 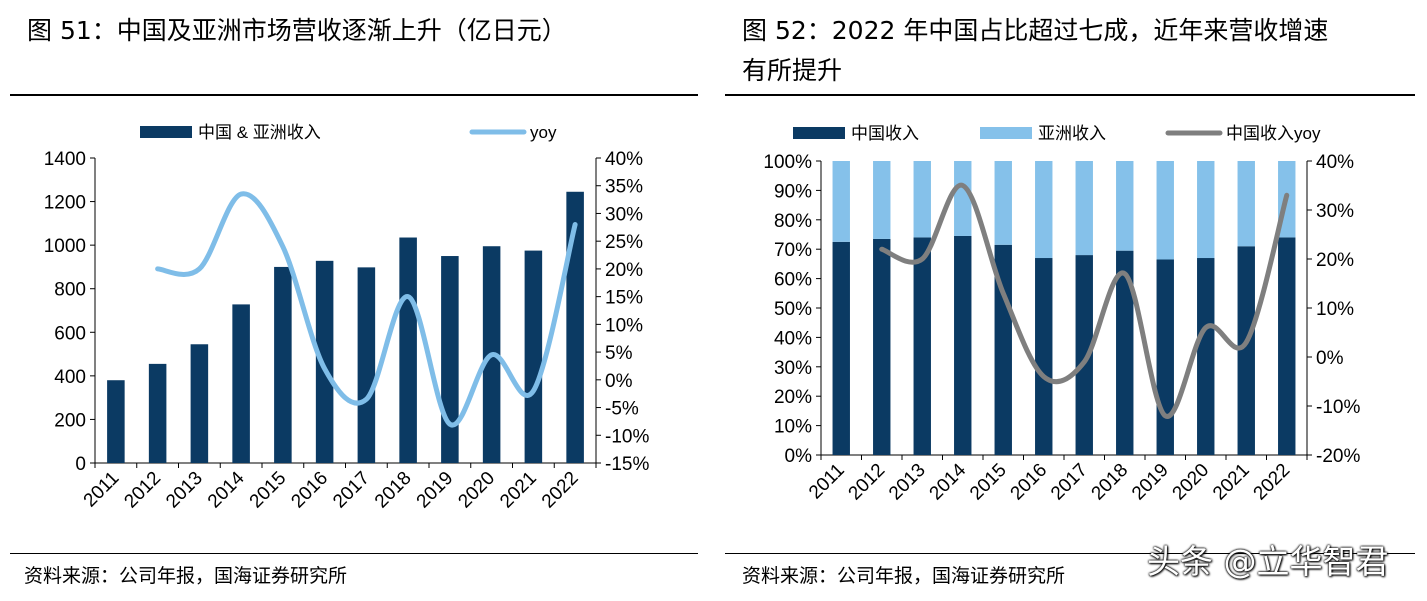 What do you see at coordinates (1335, 260) in the screenshot?
I see `right-y-tick-label: 20%` at bounding box center [1335, 260].